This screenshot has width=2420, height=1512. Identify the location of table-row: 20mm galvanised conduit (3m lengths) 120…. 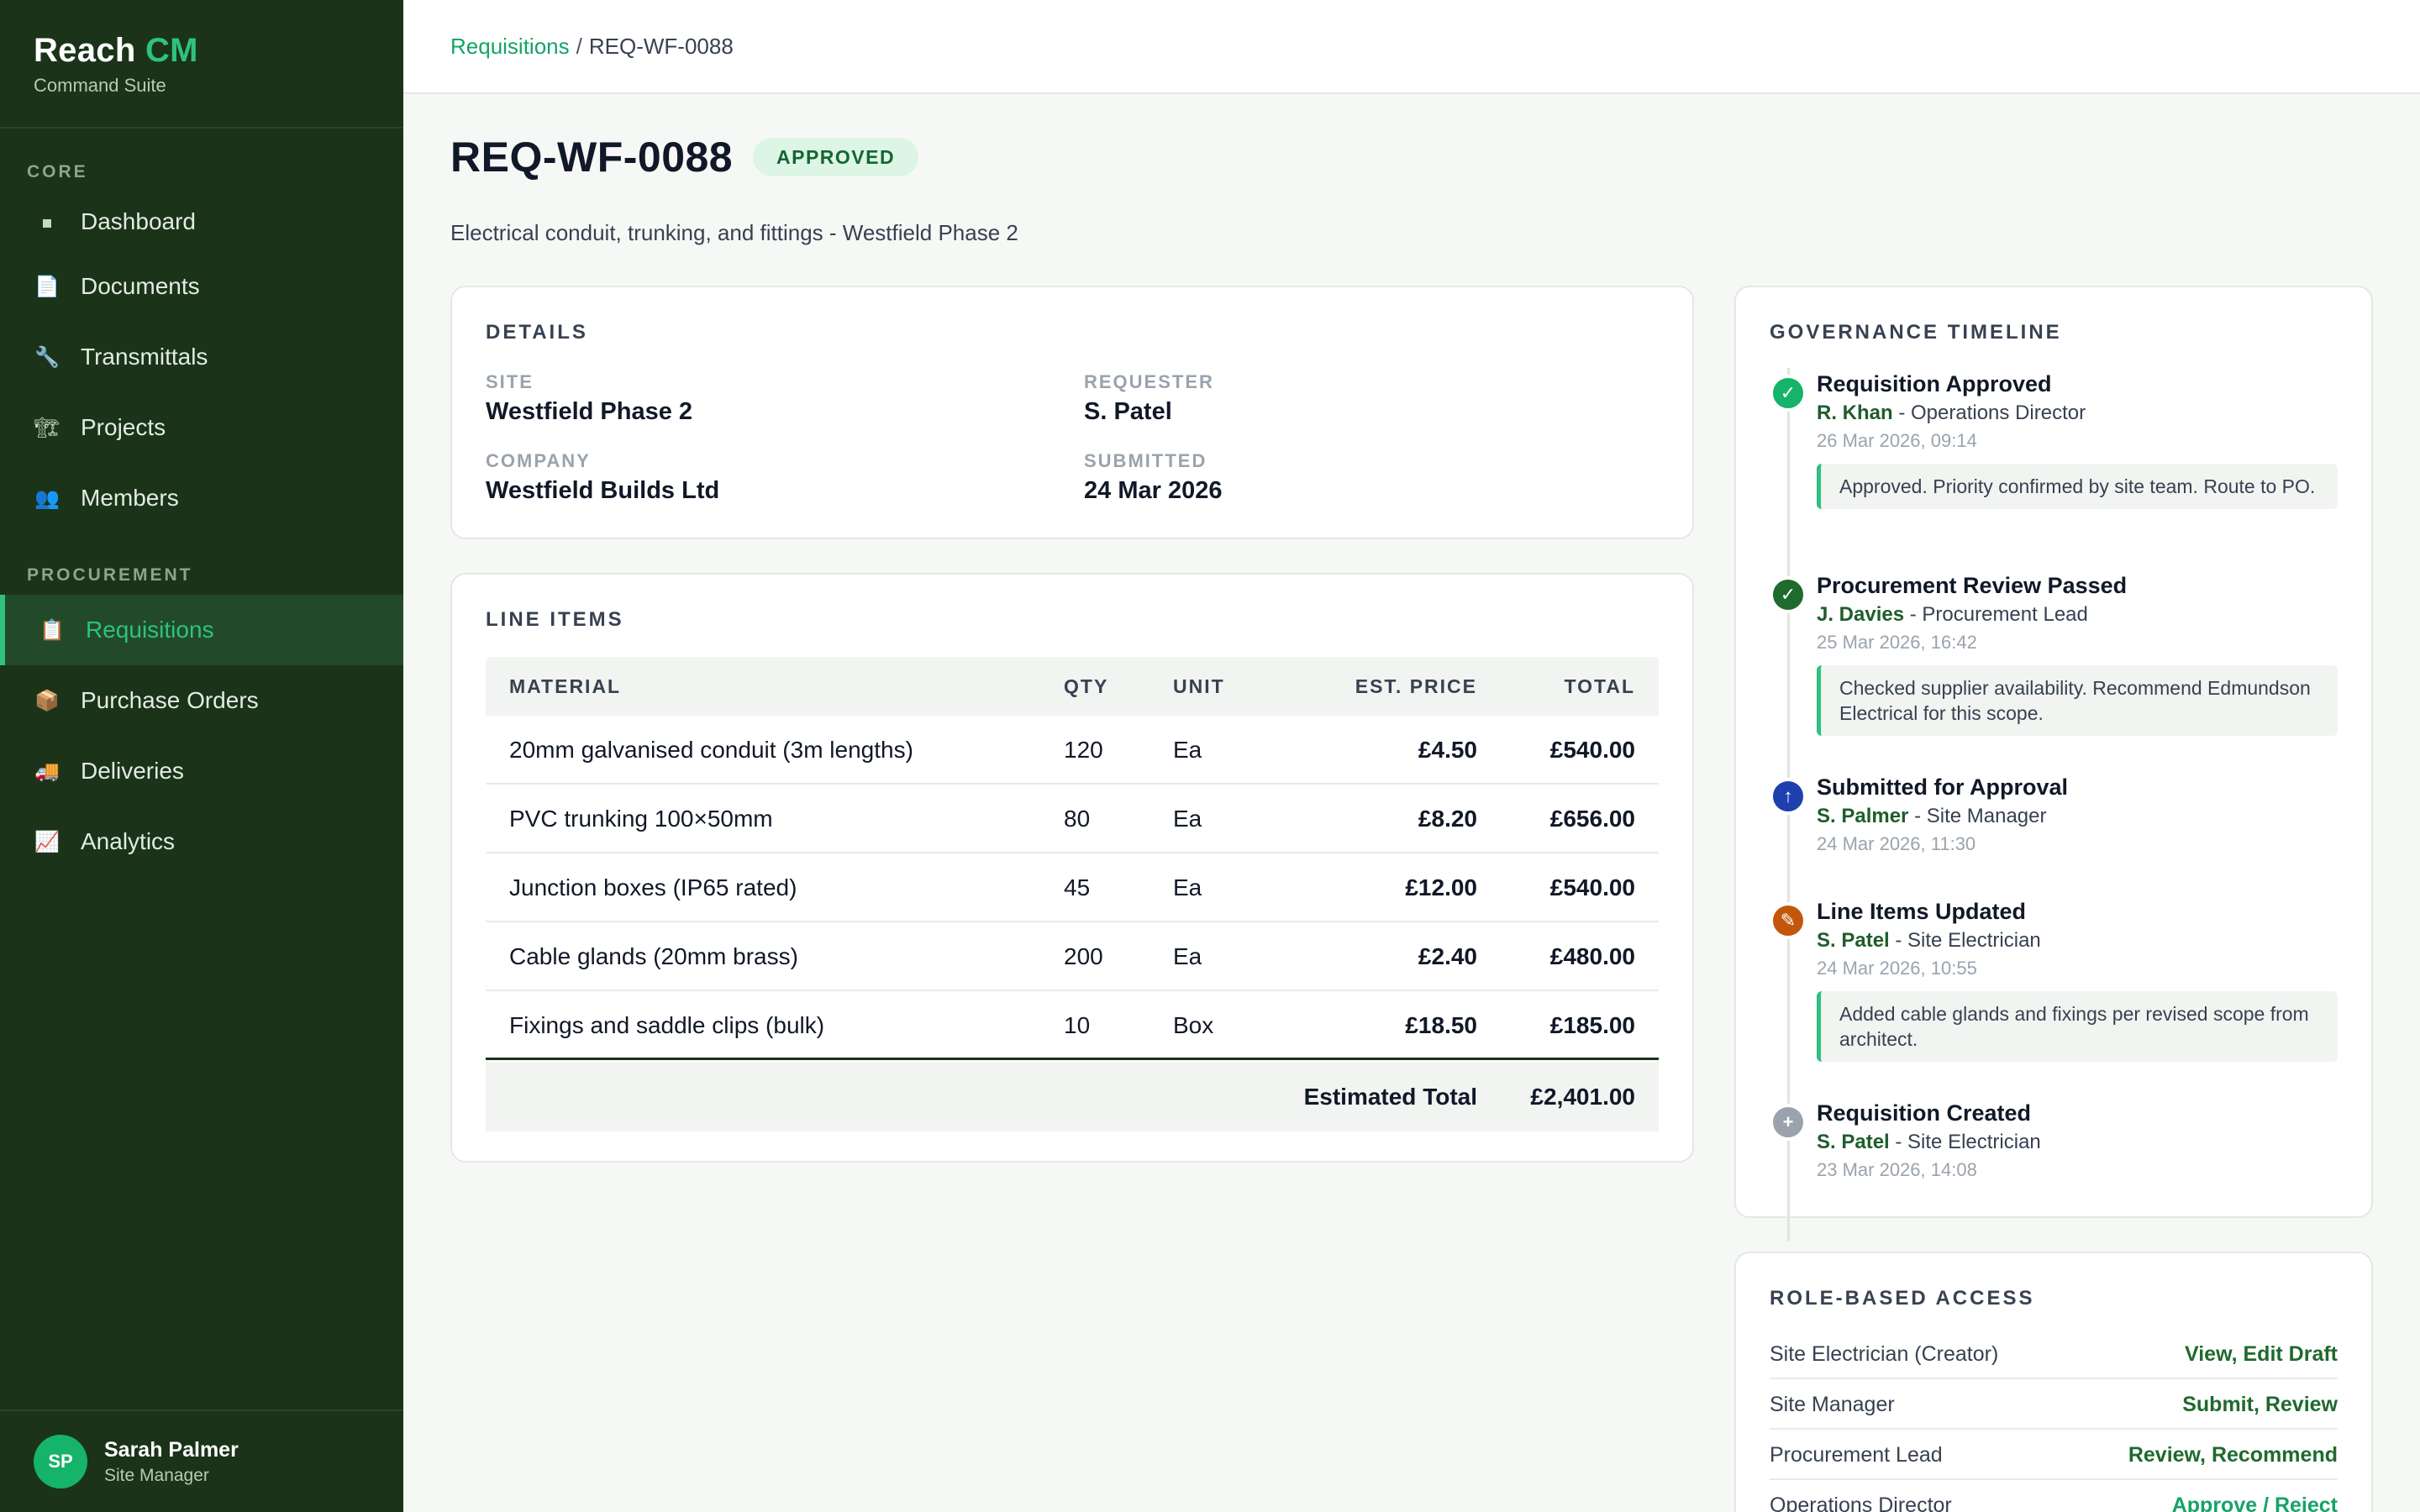
(1073, 750).